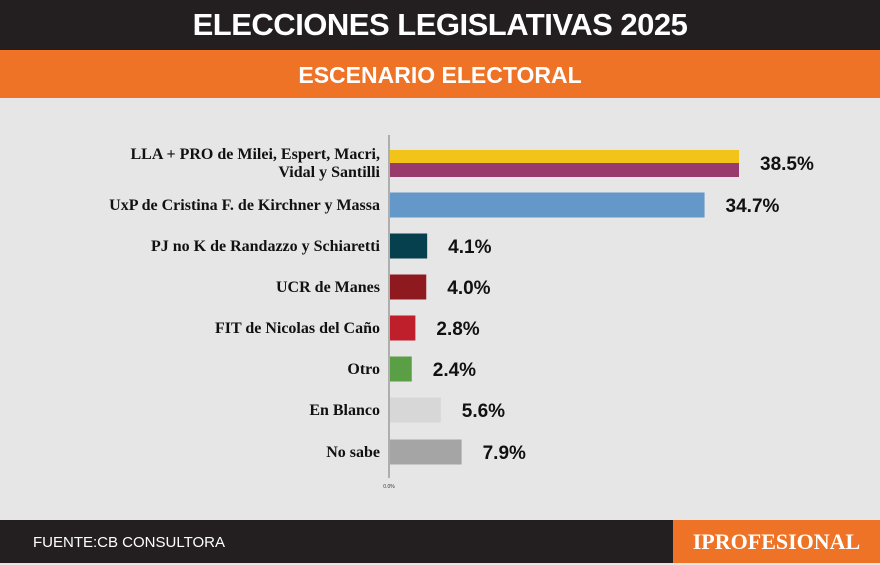 Image resolution: width=880 pixels, height=565 pixels. Describe the element at coordinates (363, 369) in the screenshot. I see `category-label: Otro` at that location.